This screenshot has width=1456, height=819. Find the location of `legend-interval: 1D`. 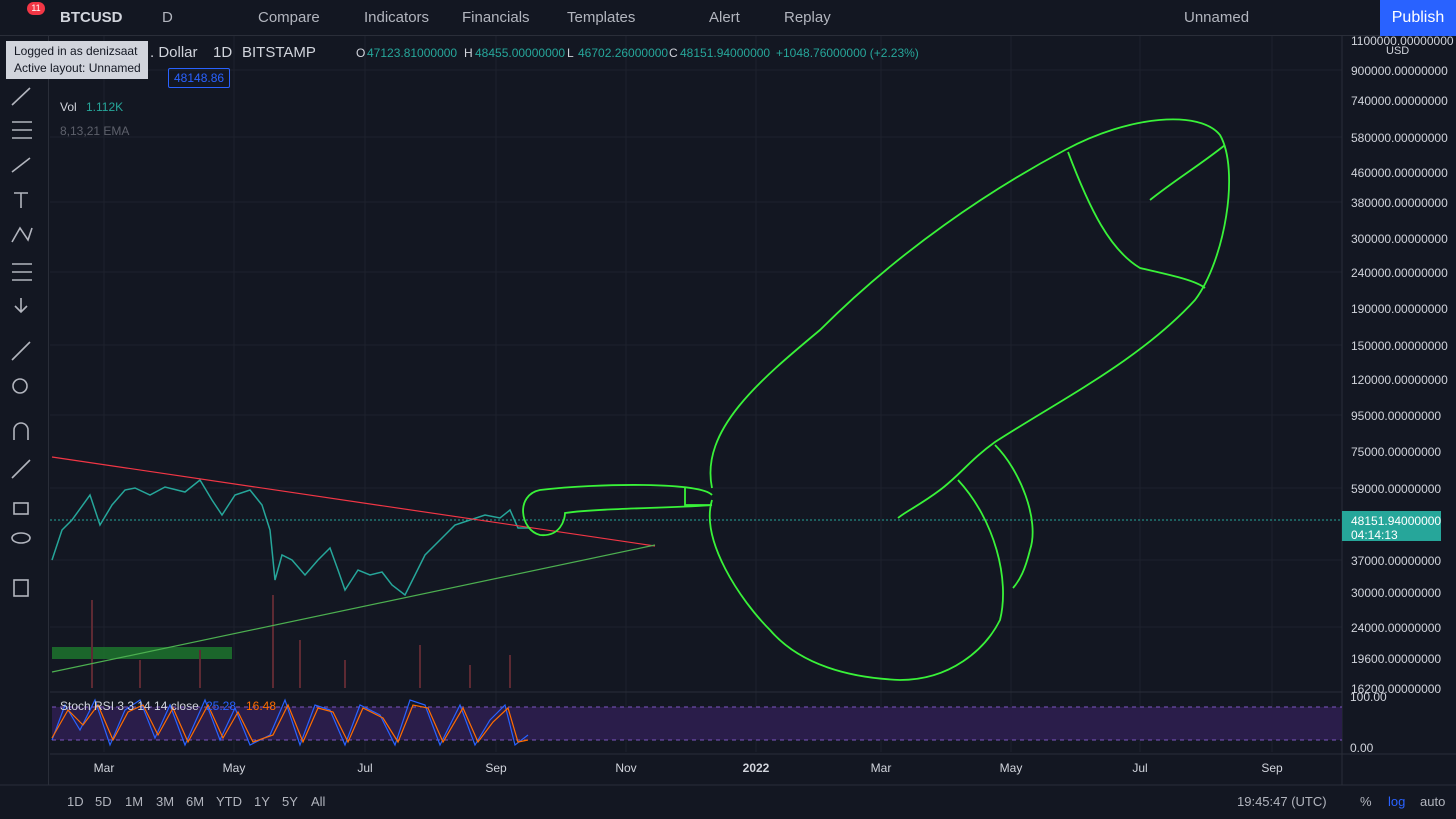

legend-interval: 1D is located at coordinates (223, 52).